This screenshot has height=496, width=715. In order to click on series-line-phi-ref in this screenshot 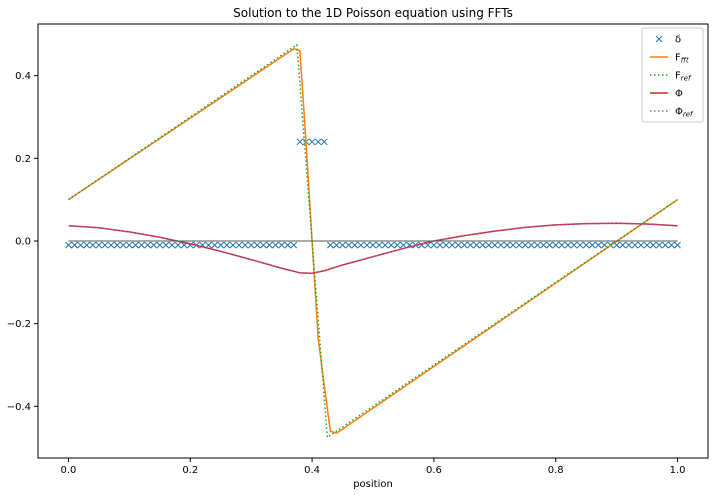, I will do `click(373, 248)`.